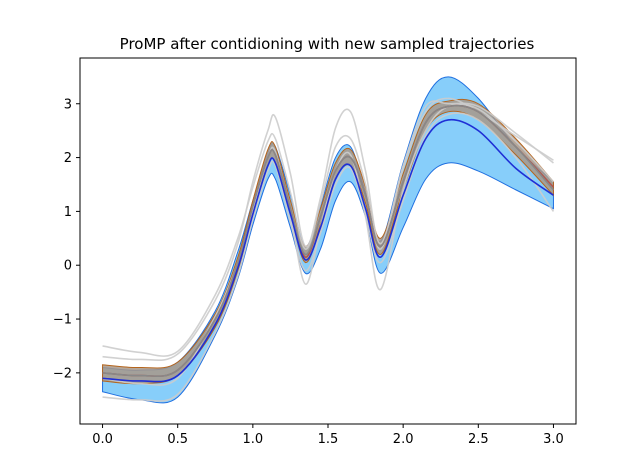  What do you see at coordinates (68, 212) in the screenshot?
I see `y-tick-label: 1` at bounding box center [68, 212].